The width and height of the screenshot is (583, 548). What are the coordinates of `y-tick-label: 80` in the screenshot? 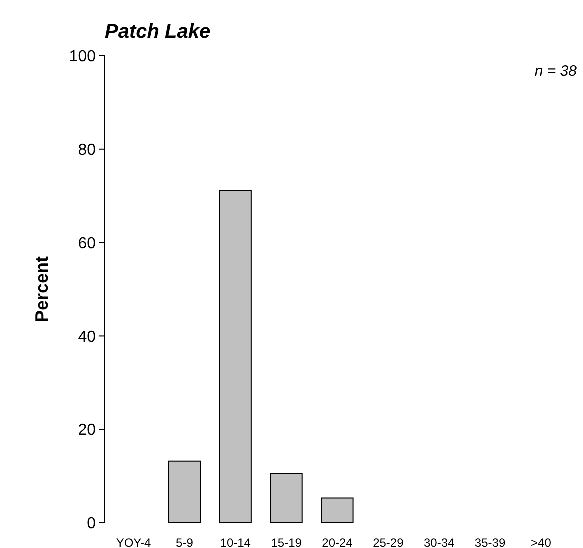 It's located at (87, 150).